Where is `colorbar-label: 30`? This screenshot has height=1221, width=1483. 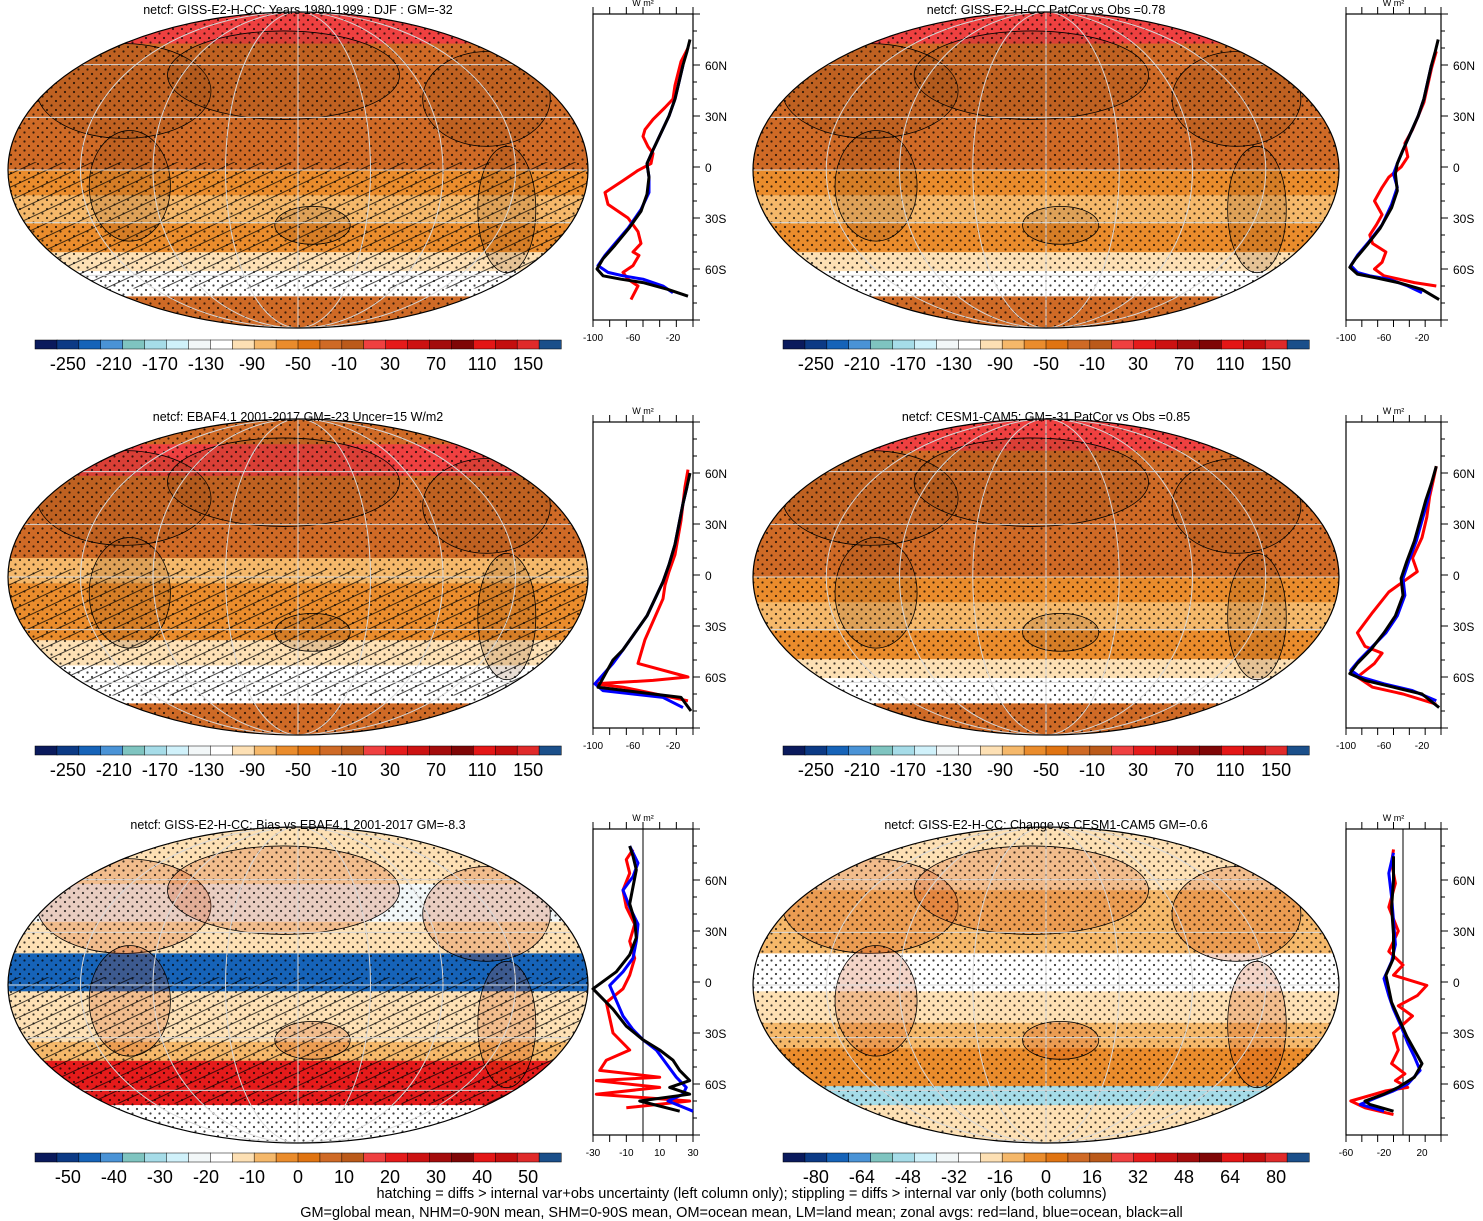
colorbar-label: 30 is located at coordinates (1138, 364).